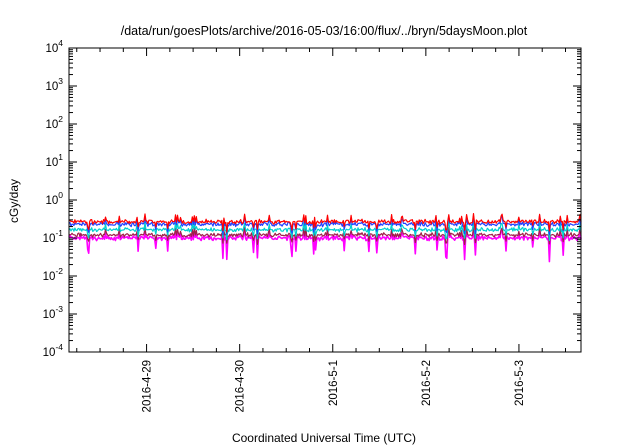 The height and width of the screenshot is (448, 640). I want to click on x-tick-label: 2016-5-1, so click(334, 383).